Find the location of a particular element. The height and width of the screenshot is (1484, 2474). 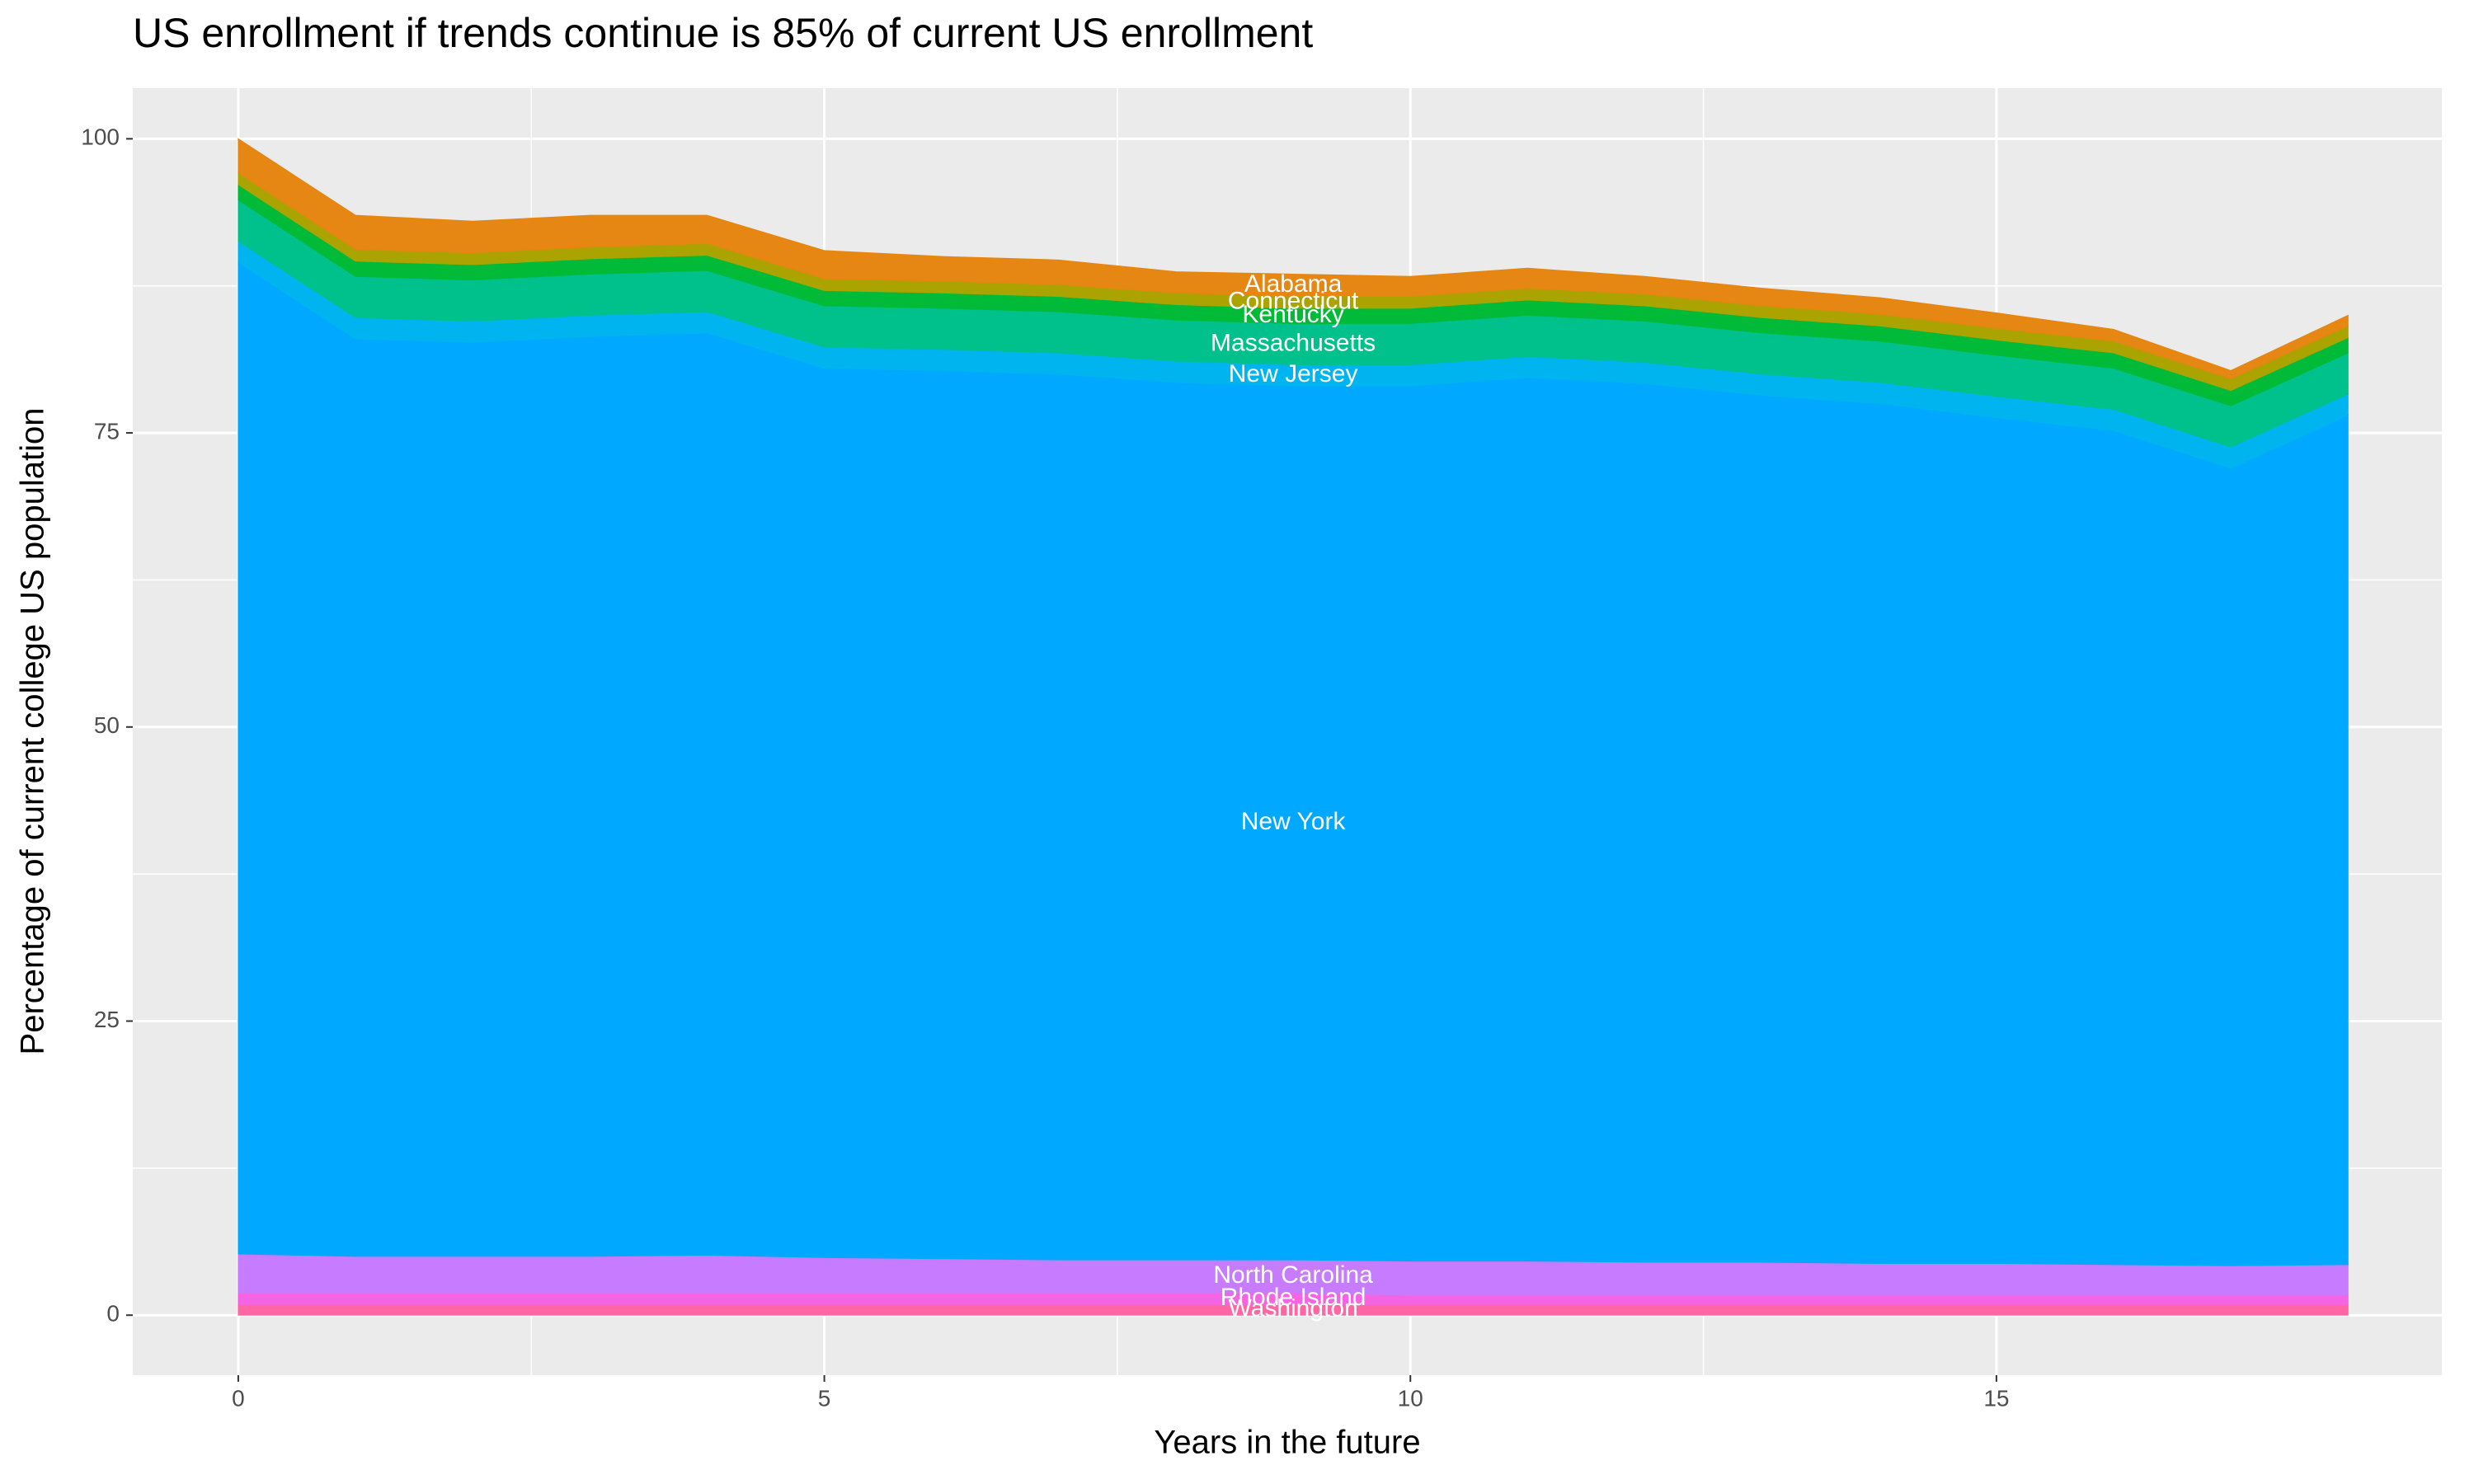

series-label: Rhode Island is located at coordinates (1293, 1297).